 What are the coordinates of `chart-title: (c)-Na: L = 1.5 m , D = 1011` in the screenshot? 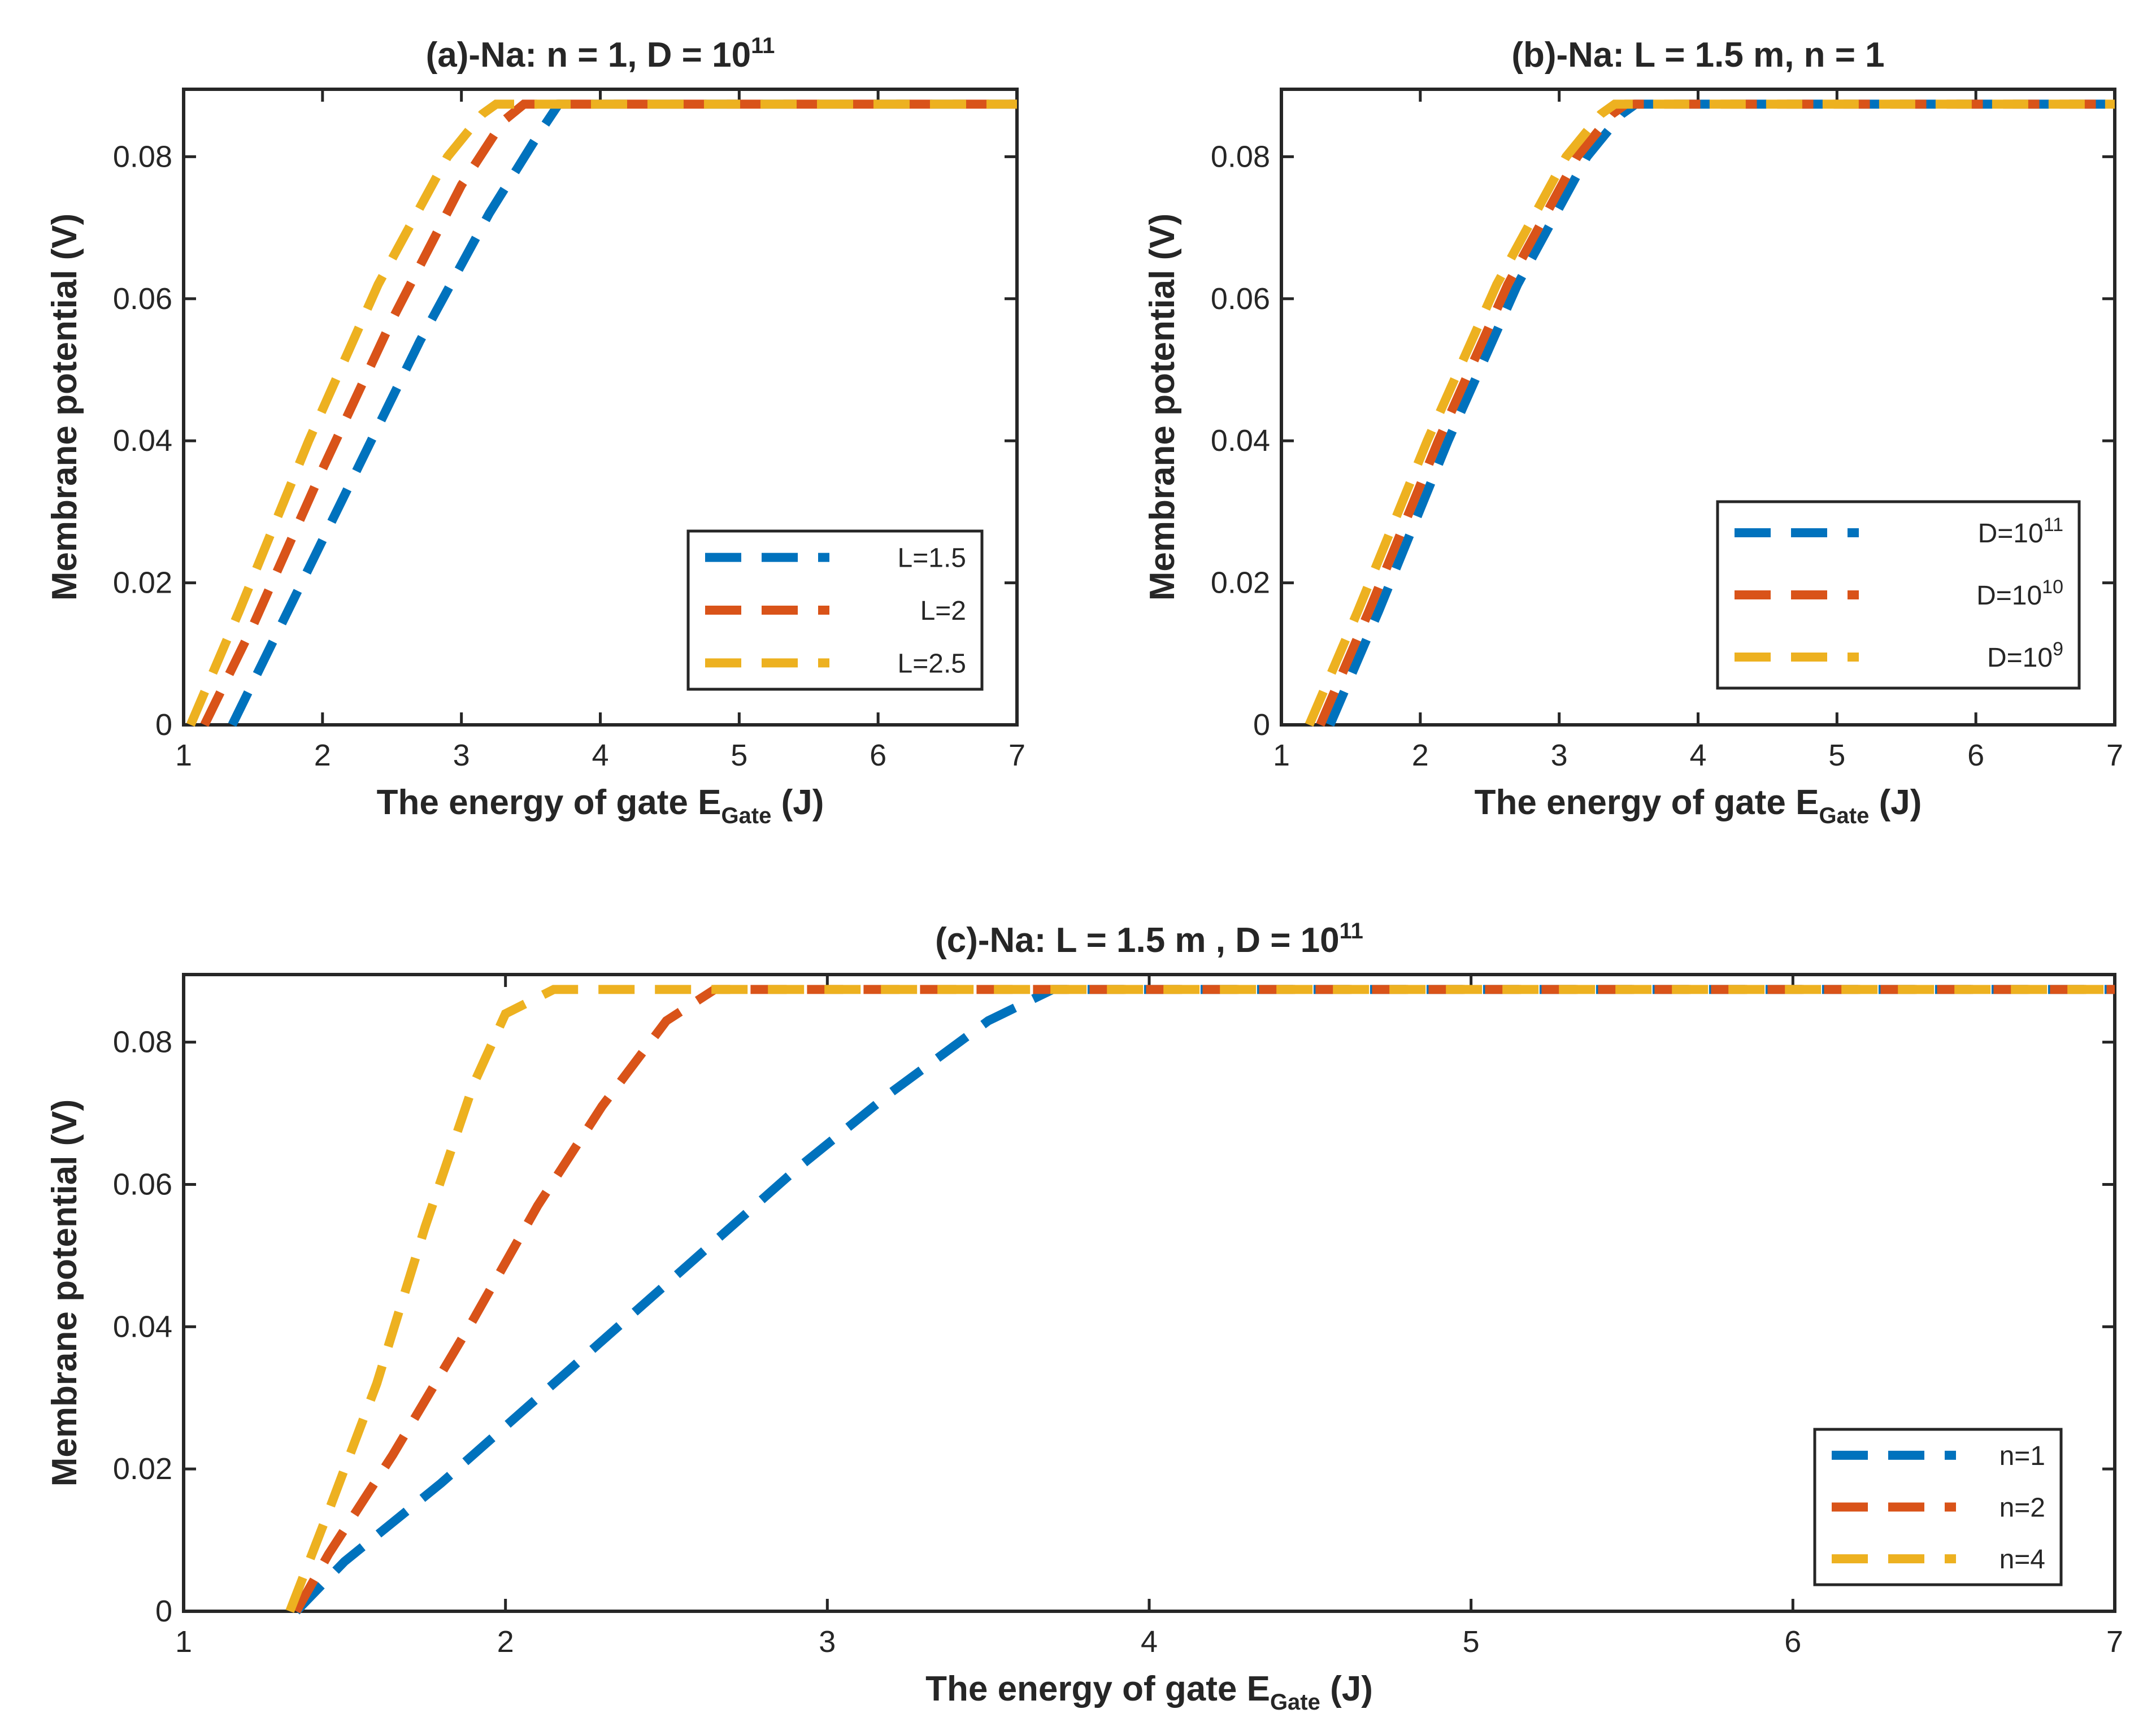 It's located at (1149, 939).